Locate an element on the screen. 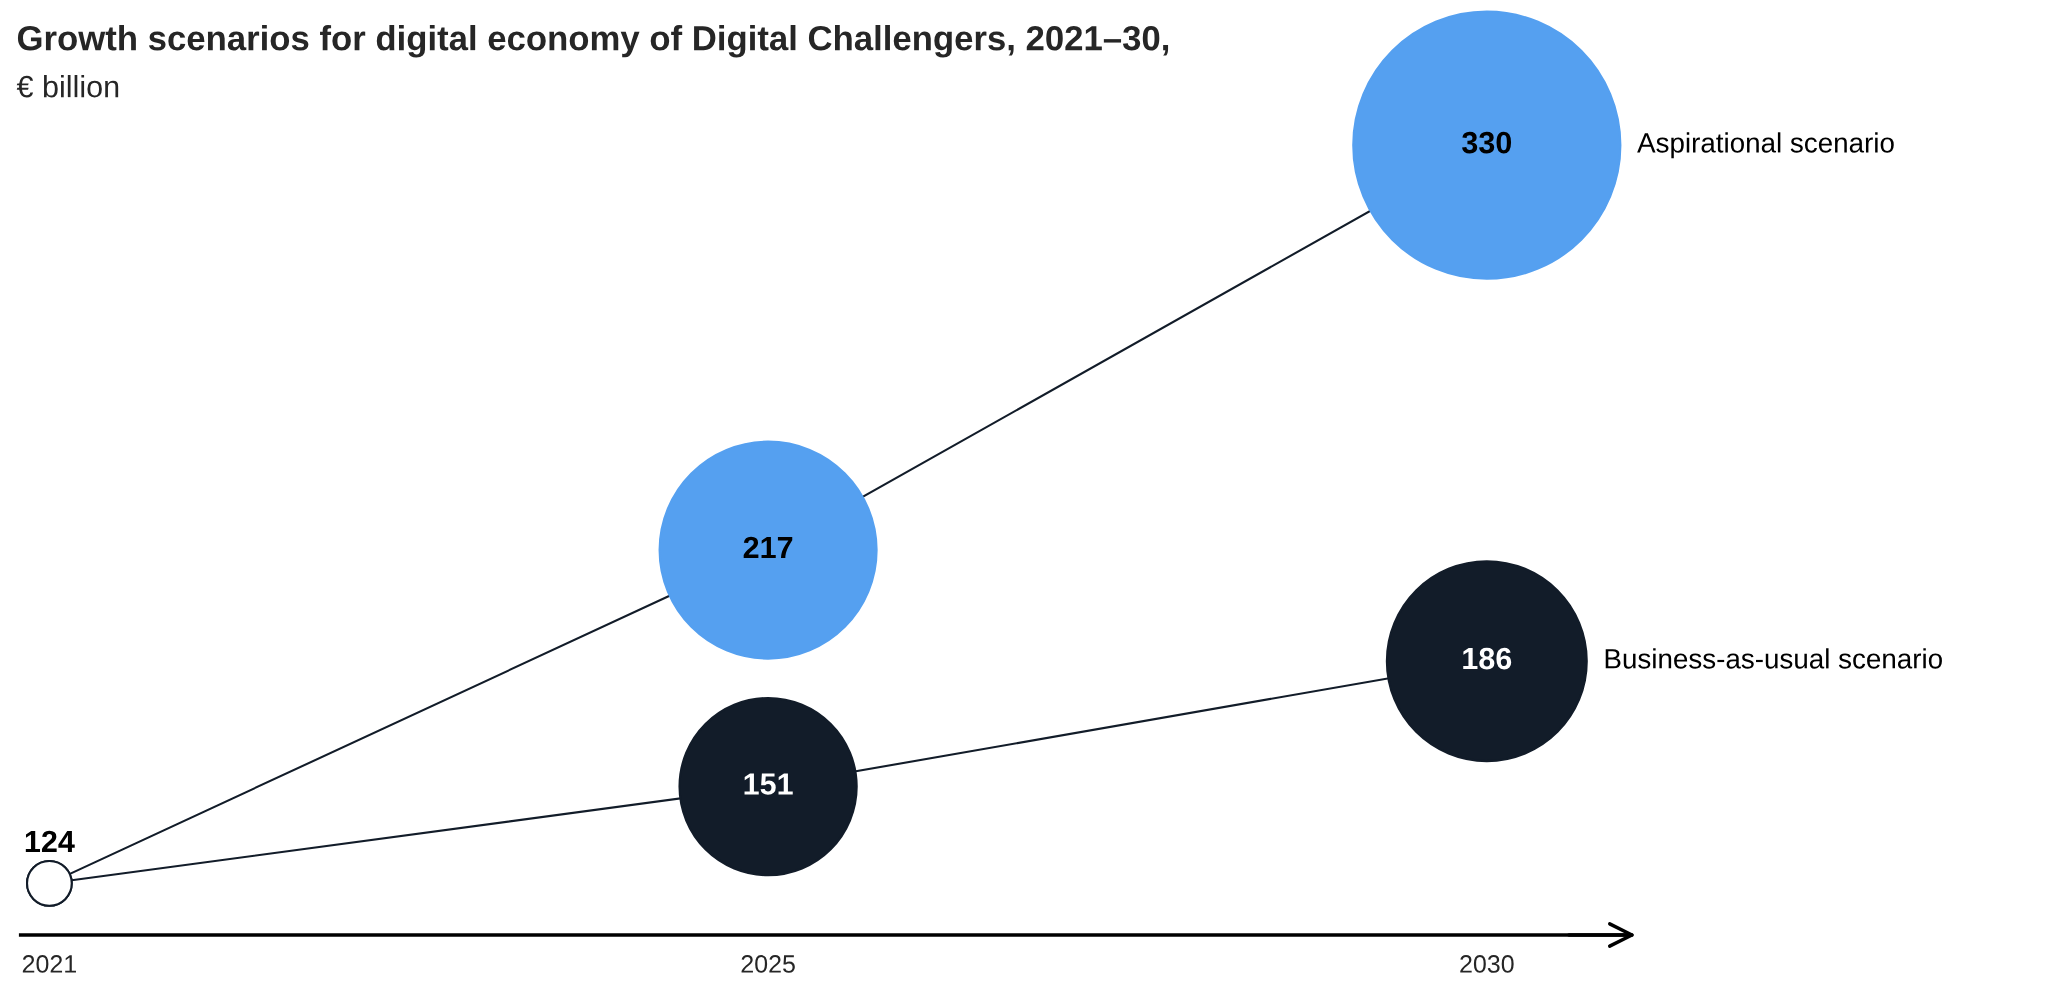 The width and height of the screenshot is (2064, 1000). series-label: Business-as-usual scenario is located at coordinates (1773, 658).